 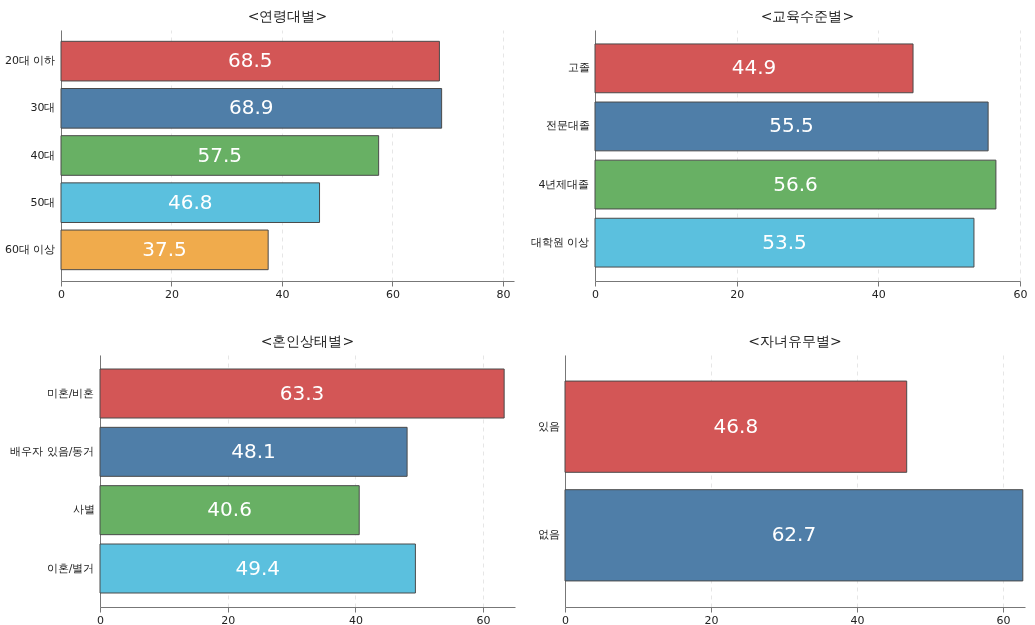 What do you see at coordinates (83, 510) in the screenshot?
I see `y-tick-label: 사별` at bounding box center [83, 510].